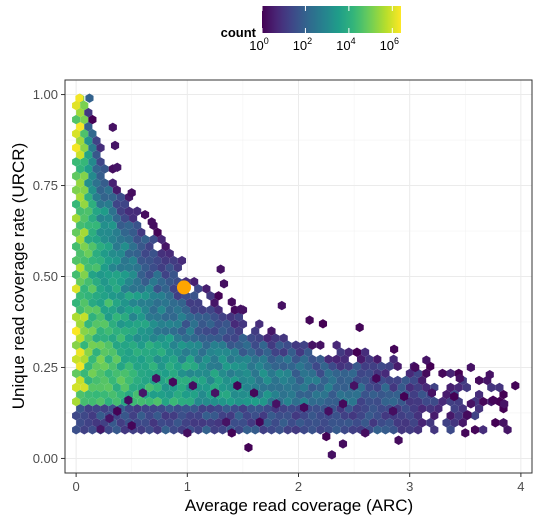 The height and width of the screenshot is (521, 539). I want to click on color-legend: count 100 102 104 106, so click(311, 29).